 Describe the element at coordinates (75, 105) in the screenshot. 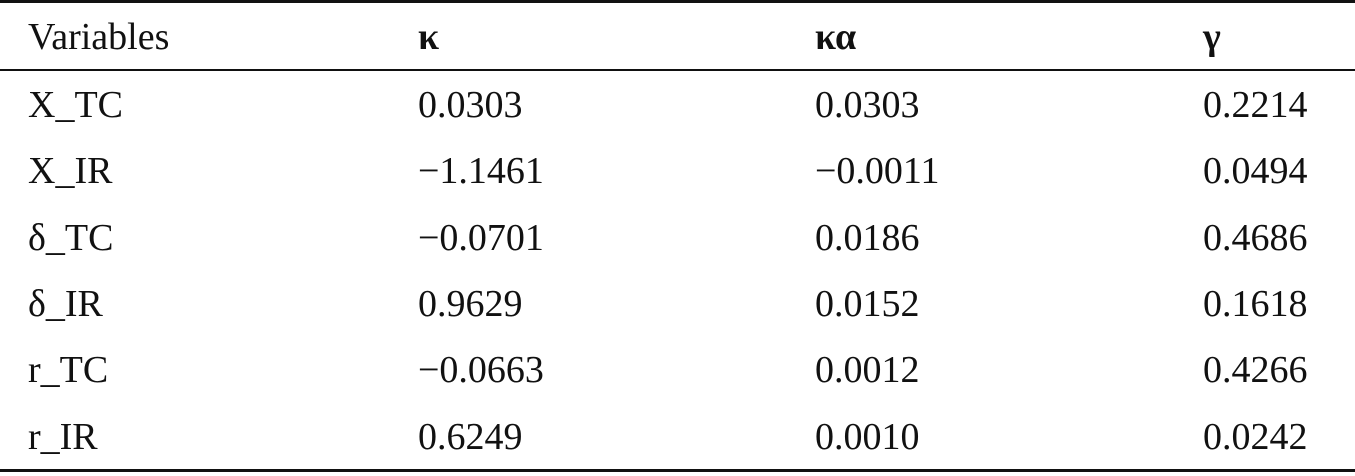

I see `row-label: X_TC` at that location.